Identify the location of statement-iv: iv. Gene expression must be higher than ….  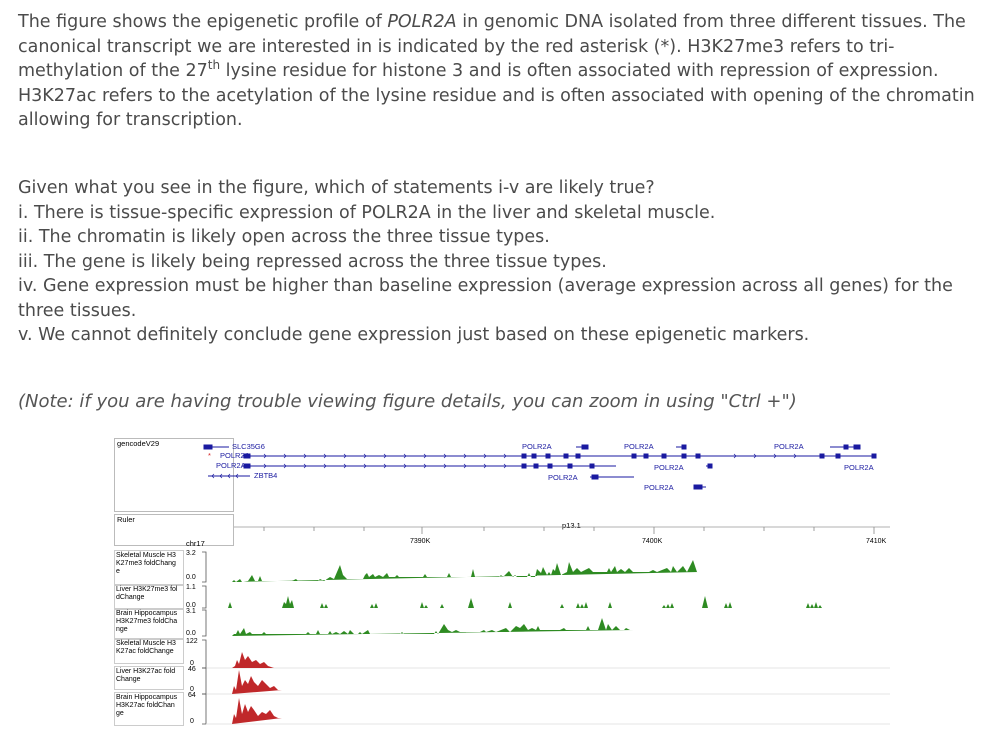
(485, 298).